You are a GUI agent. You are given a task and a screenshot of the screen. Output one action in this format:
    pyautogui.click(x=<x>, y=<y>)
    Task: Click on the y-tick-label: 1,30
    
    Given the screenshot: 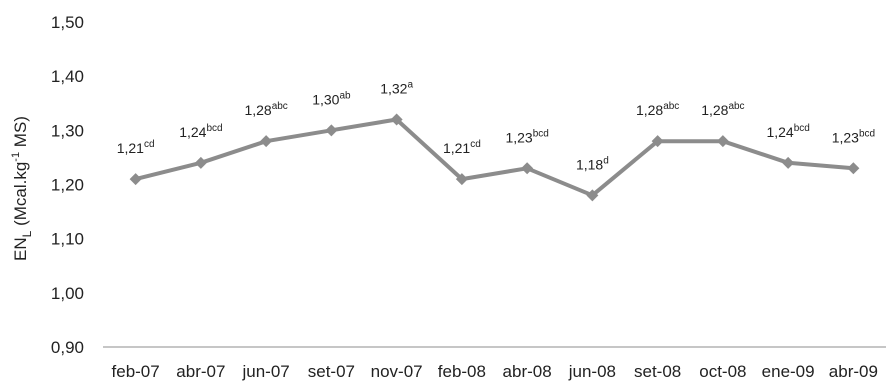 What is the action you would take?
    pyautogui.click(x=67, y=130)
    